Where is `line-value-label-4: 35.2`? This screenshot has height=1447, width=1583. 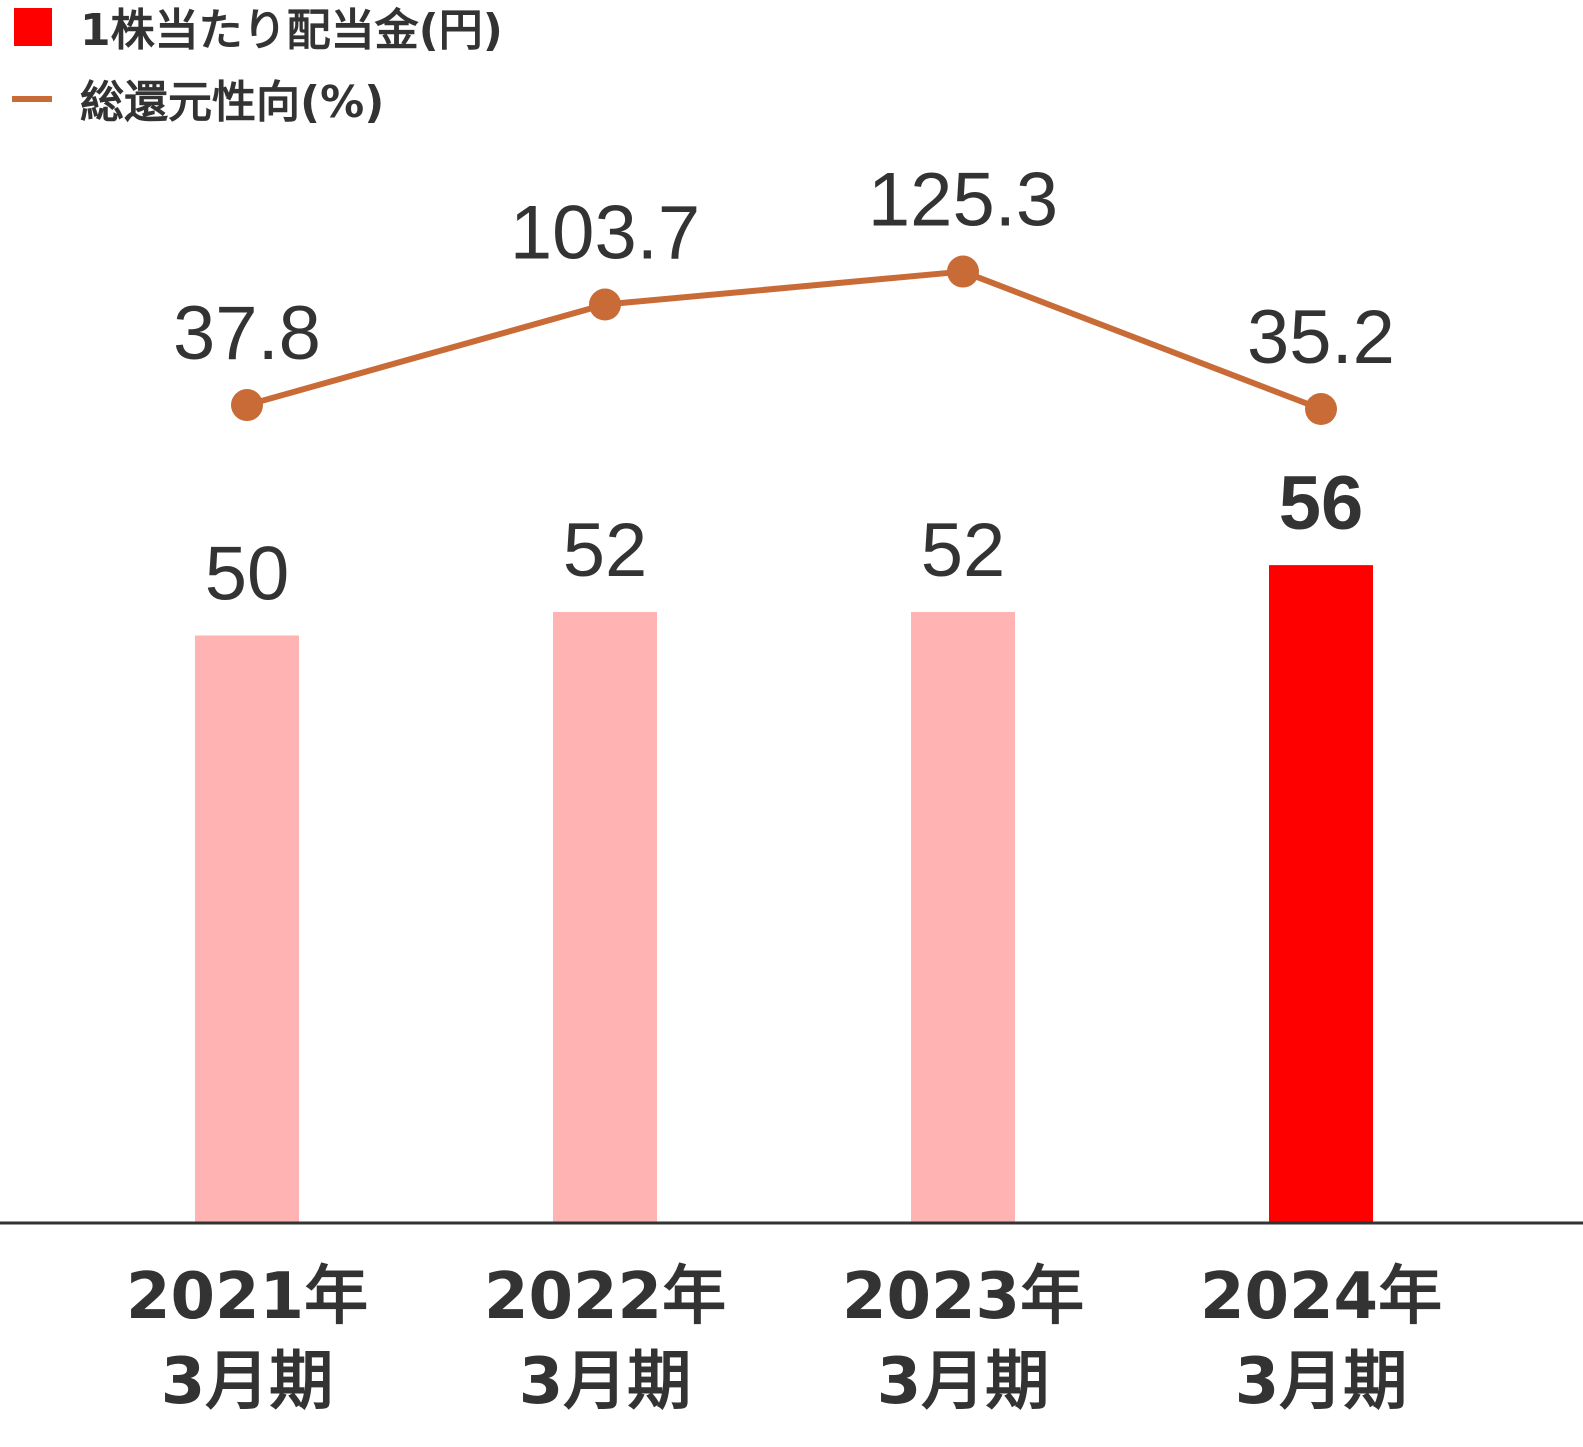
line-value-label-4: 35.2 is located at coordinates (1321, 337).